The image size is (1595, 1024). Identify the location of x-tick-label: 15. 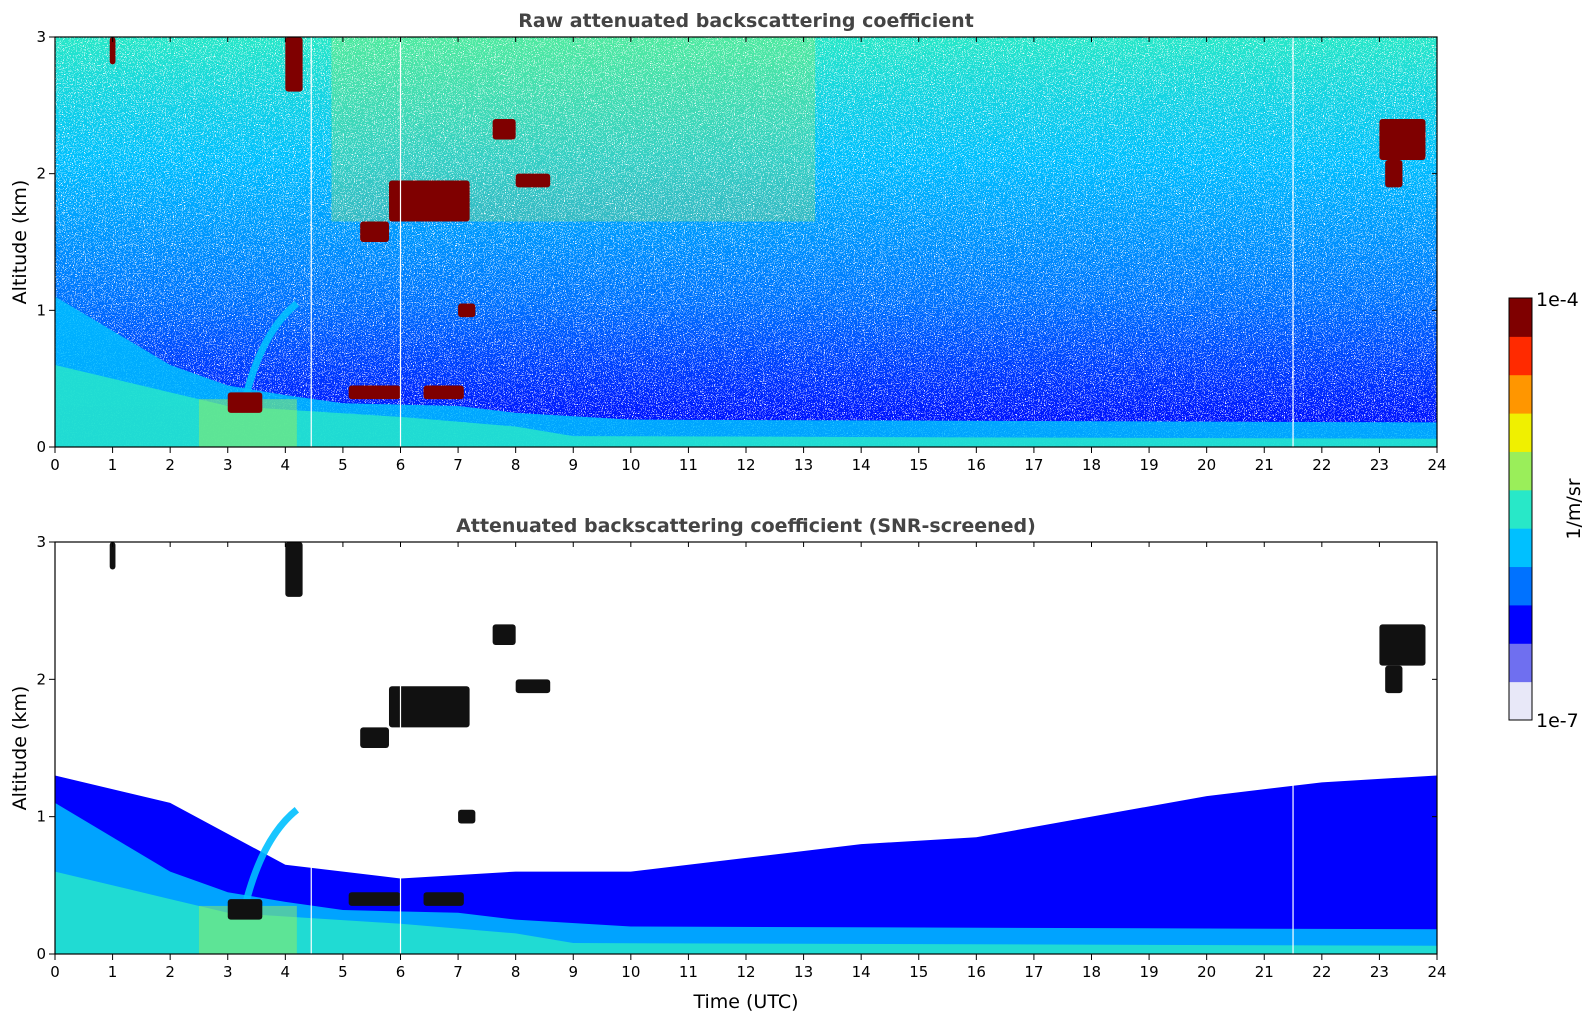
(918, 972).